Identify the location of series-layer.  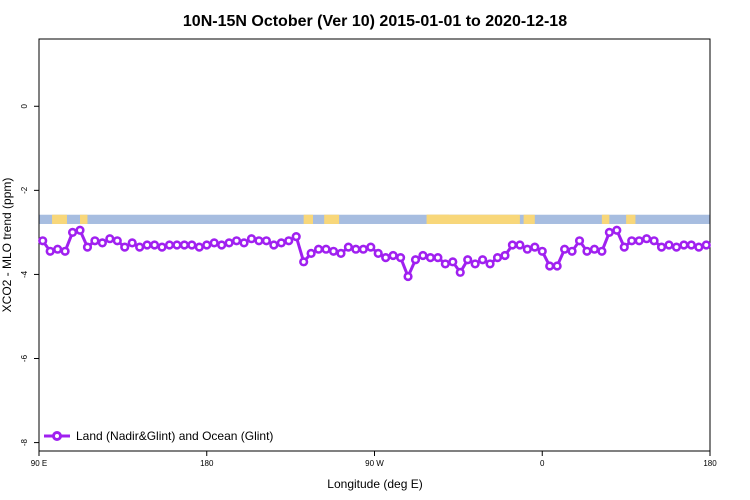
(374, 253).